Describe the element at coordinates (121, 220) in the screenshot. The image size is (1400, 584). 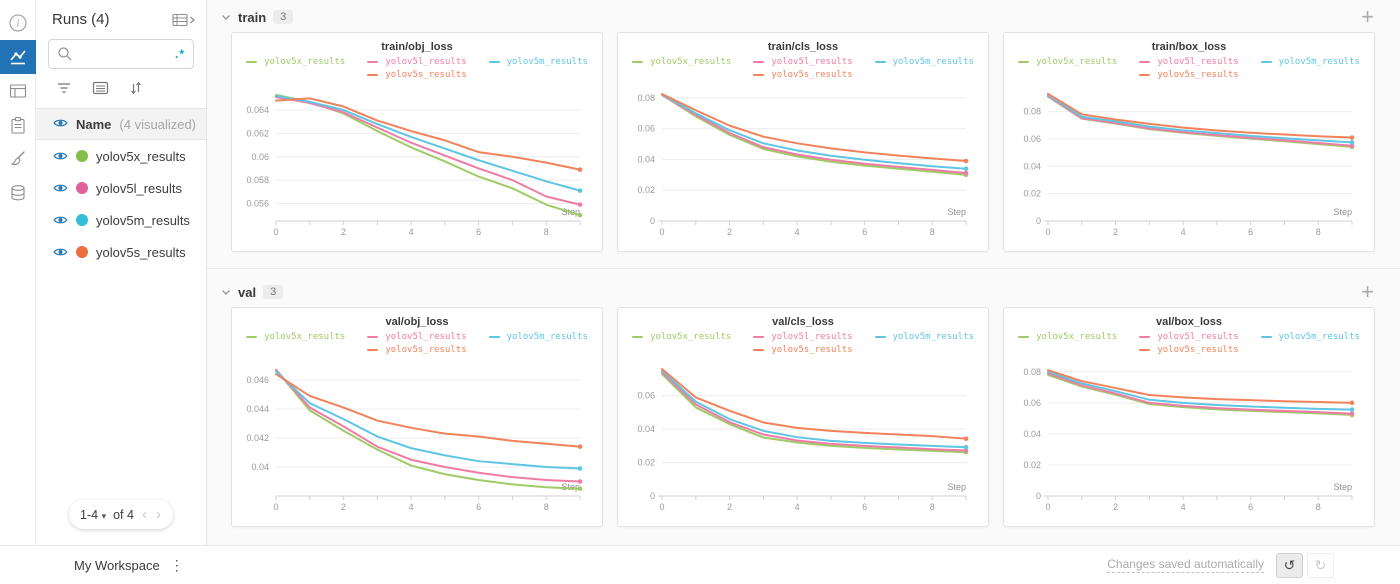
I see `run-row: yolov5m_results` at that location.